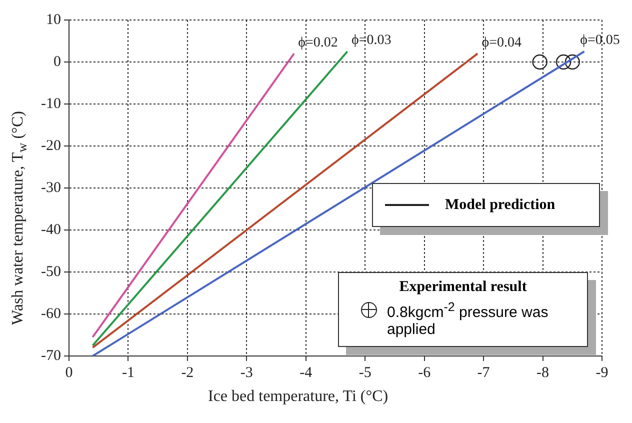 The height and width of the screenshot is (423, 632). What do you see at coordinates (371, 40) in the screenshot?
I see `series-label: ϕ=0.03` at bounding box center [371, 40].